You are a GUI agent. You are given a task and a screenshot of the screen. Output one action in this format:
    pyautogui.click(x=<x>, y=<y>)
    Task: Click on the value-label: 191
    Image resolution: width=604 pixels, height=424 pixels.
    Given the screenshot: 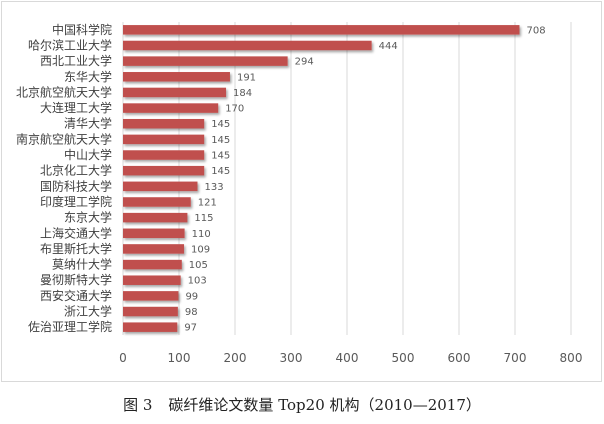 What is the action you would take?
    pyautogui.click(x=246, y=77)
    